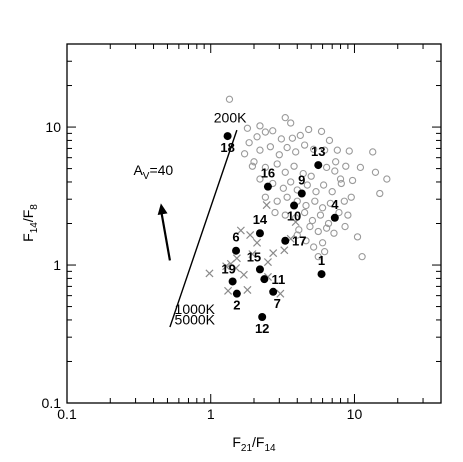 Image resolution: width=463 pixels, height=462 pixels. I want to click on source-label: 13, so click(318, 151).